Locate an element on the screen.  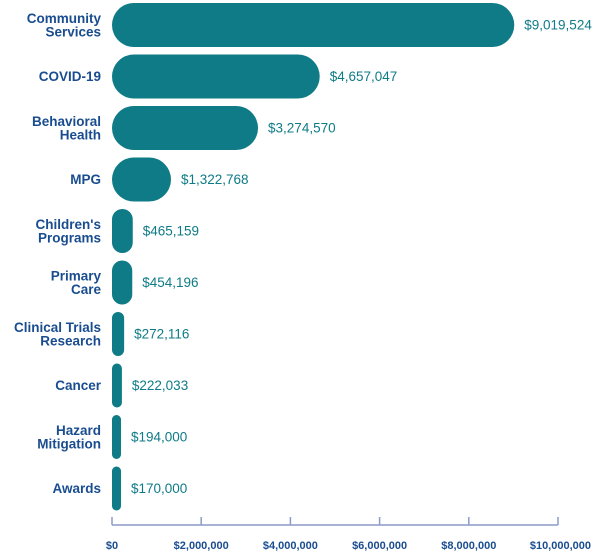
x-tick-label-4: $8,000,000 is located at coordinates (468, 546).